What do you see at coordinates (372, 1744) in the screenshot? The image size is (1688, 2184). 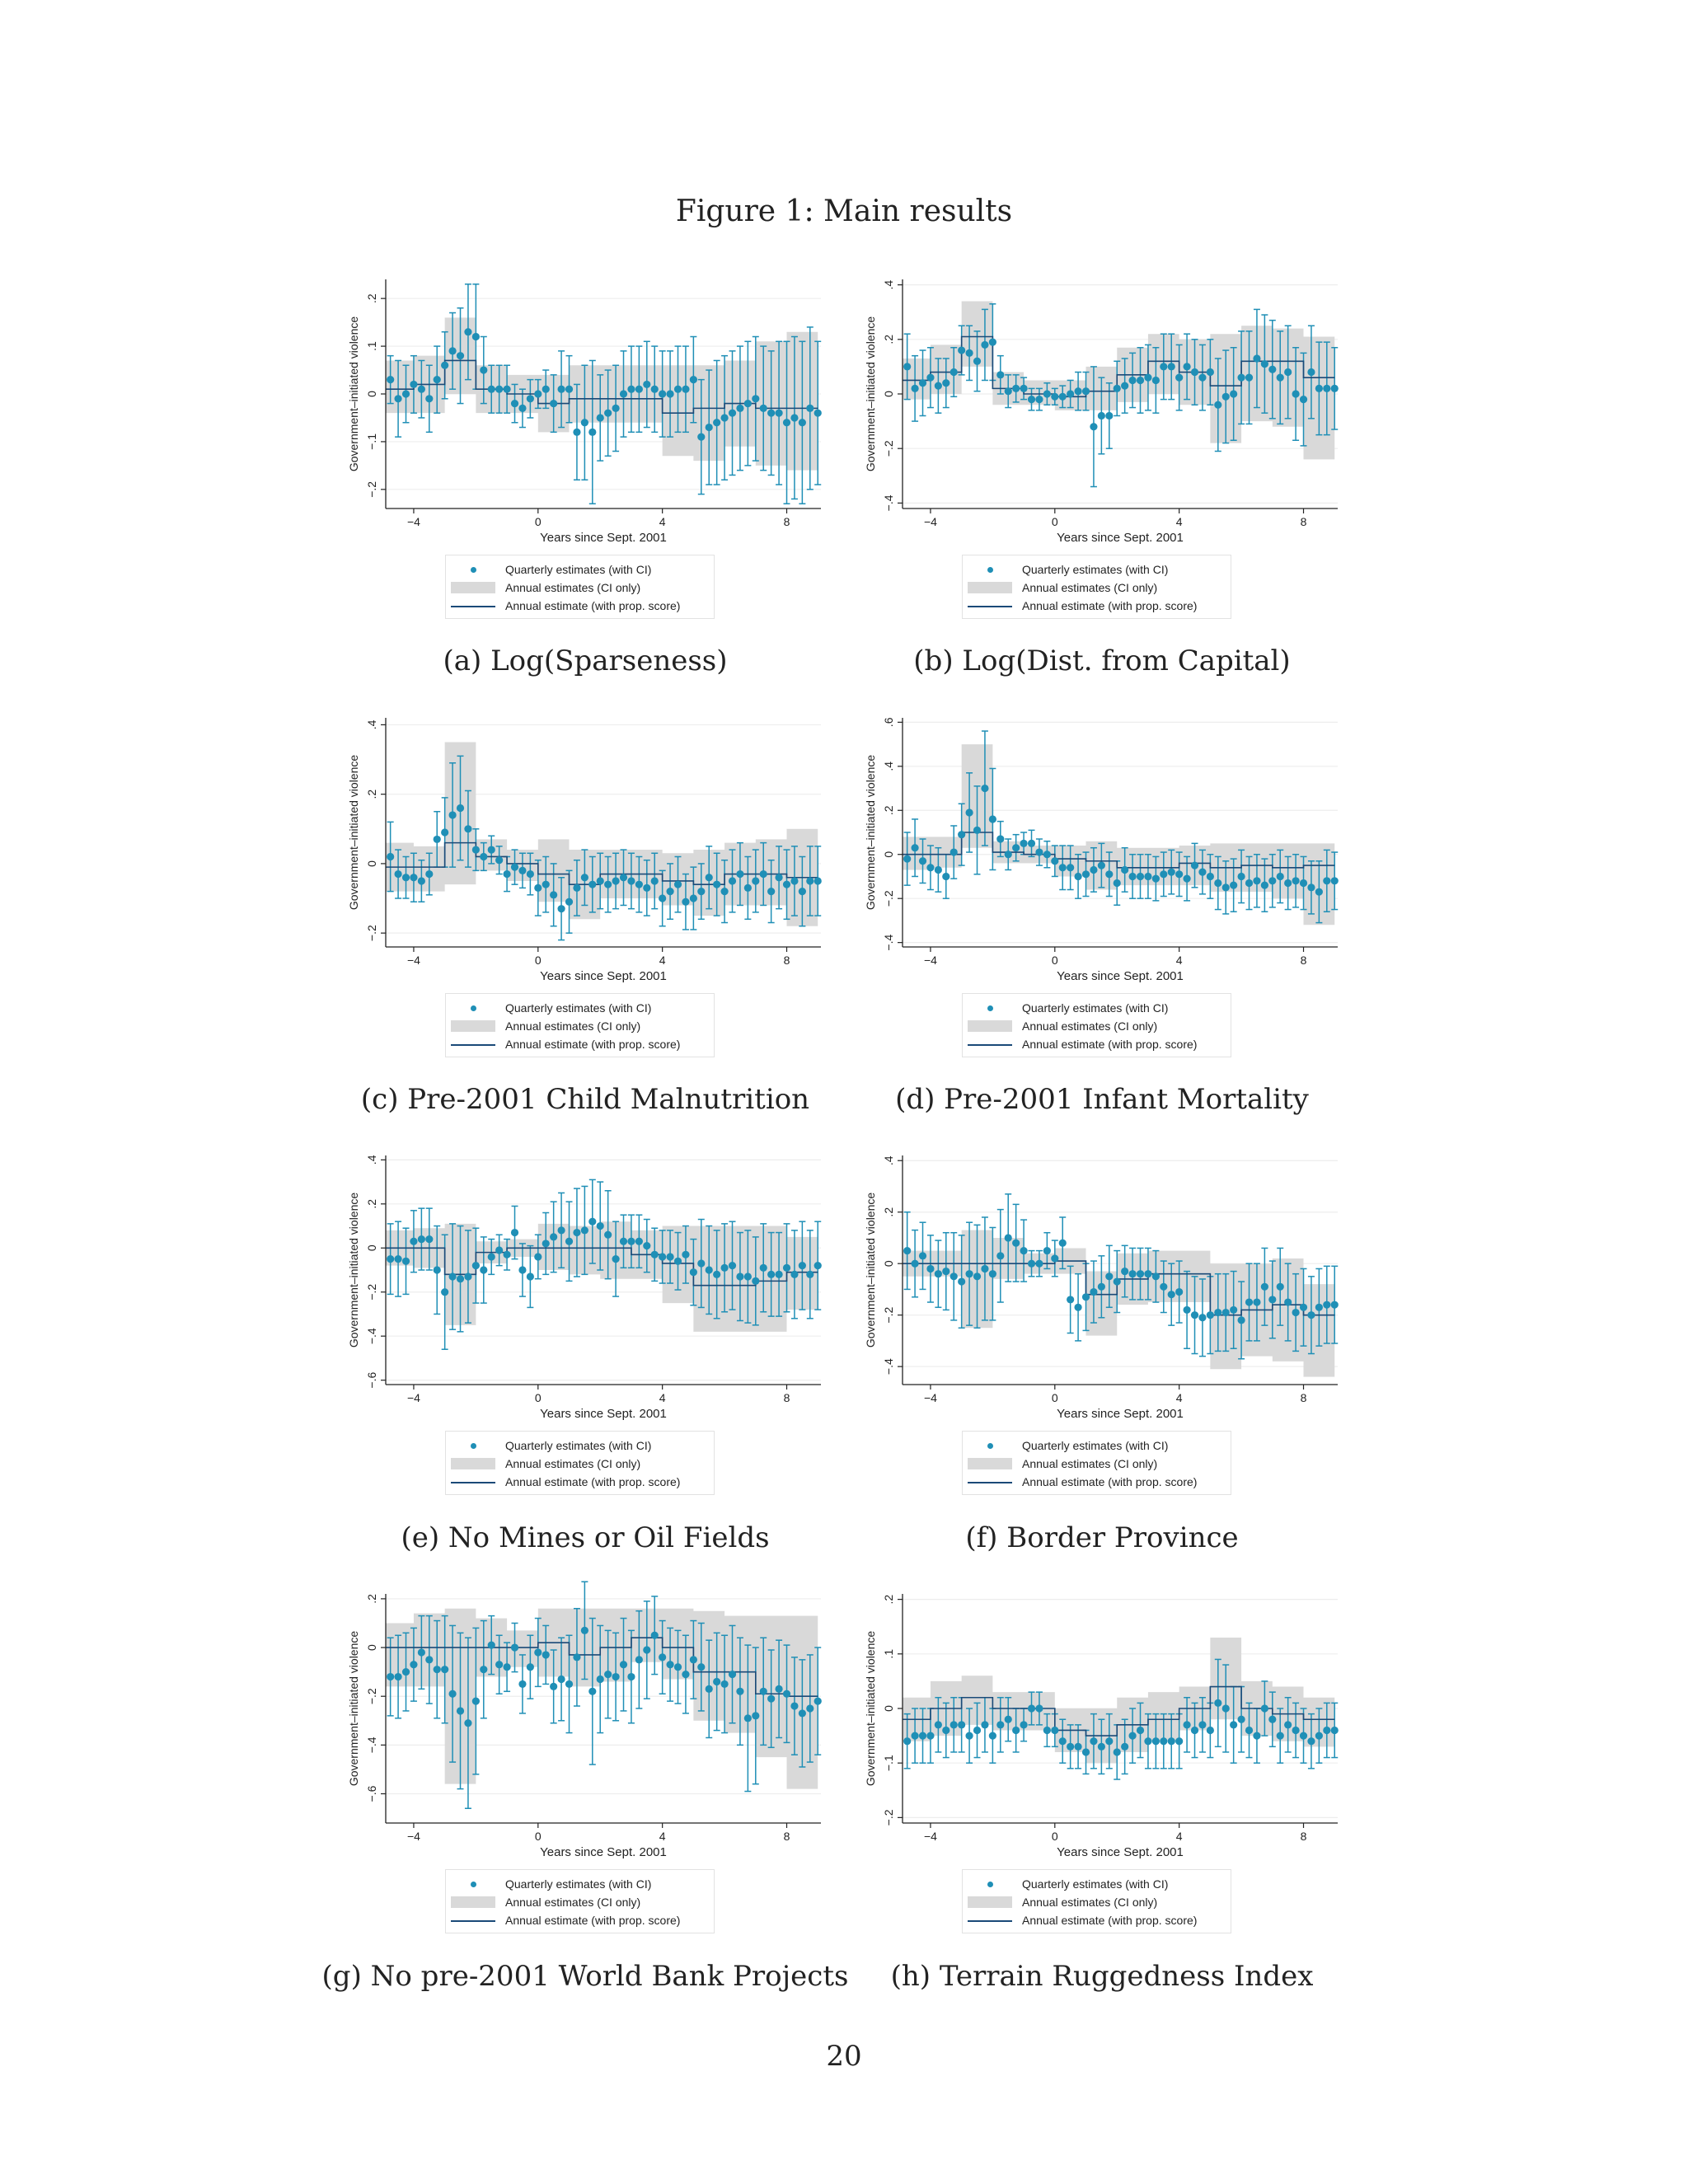 I see `y-tick-label: −.4` at bounding box center [372, 1744].